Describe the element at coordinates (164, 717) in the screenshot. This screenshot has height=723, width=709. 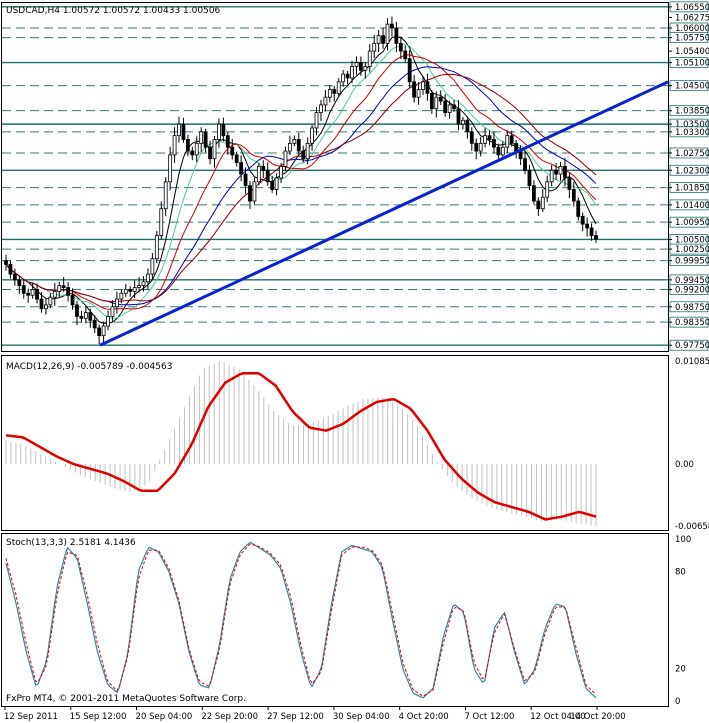
I see `time-tick-label: 20 Sep 04:00` at that location.